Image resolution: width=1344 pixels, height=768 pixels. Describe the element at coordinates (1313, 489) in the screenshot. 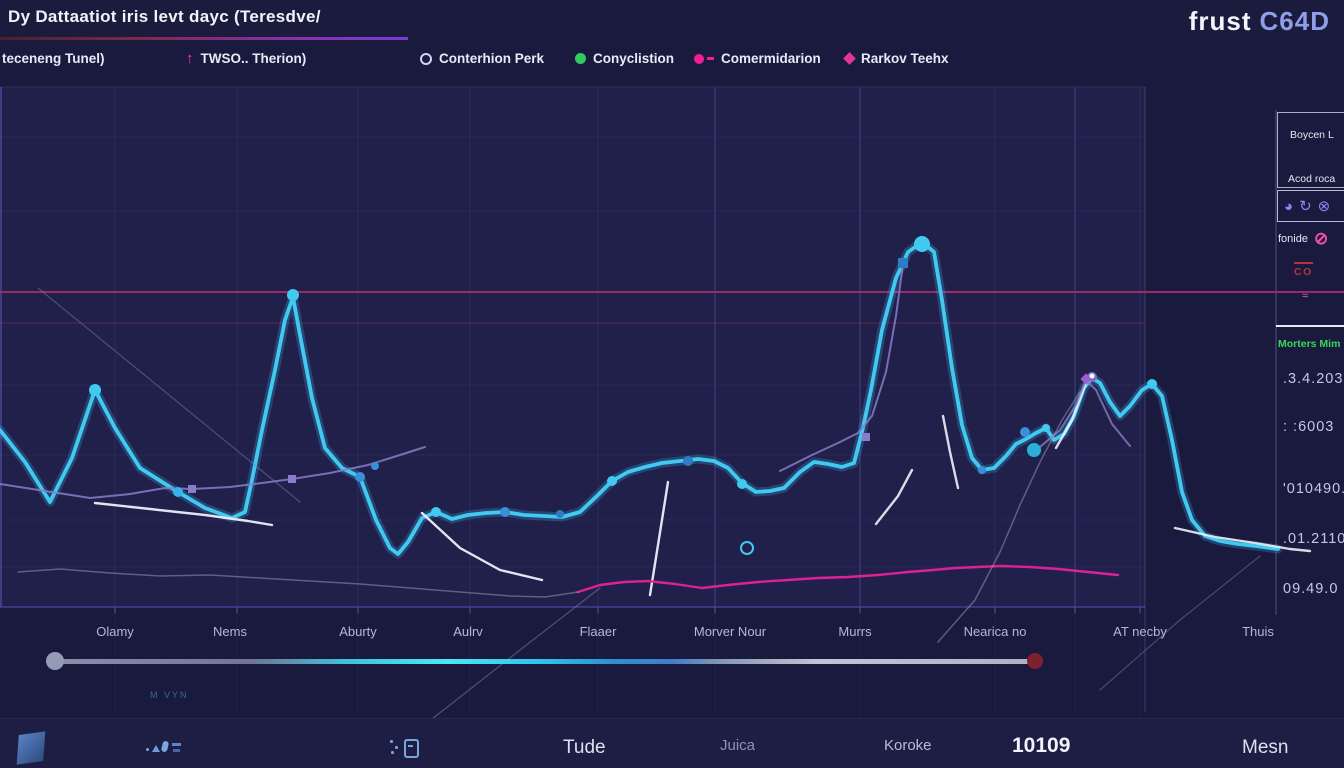

I see `y-axis-value: '010490.` at that location.